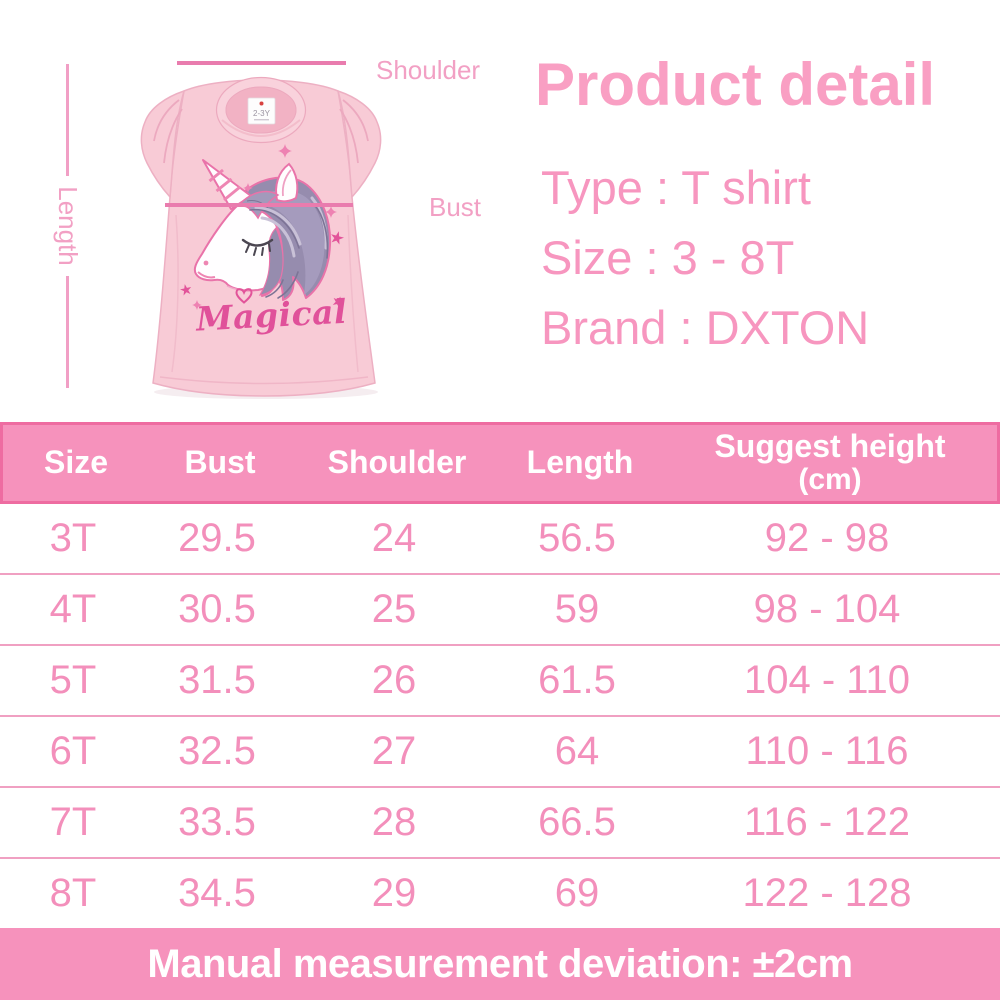 The width and height of the screenshot is (1000, 1000). I want to click on cell-size: 7T, so click(73, 822).